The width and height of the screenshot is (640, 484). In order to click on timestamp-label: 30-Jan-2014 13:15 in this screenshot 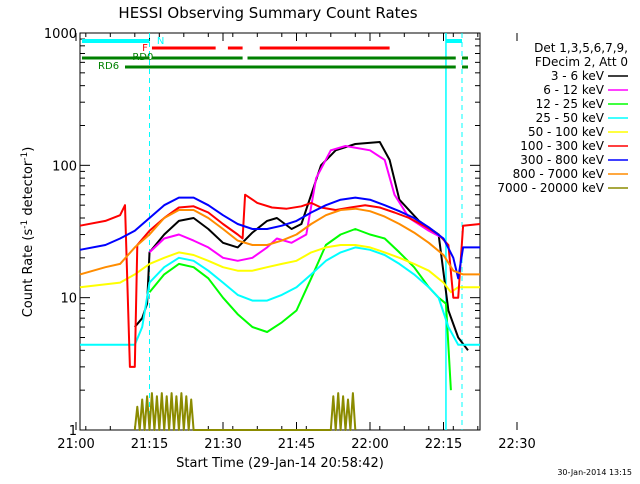, I will do `click(594, 472)`.